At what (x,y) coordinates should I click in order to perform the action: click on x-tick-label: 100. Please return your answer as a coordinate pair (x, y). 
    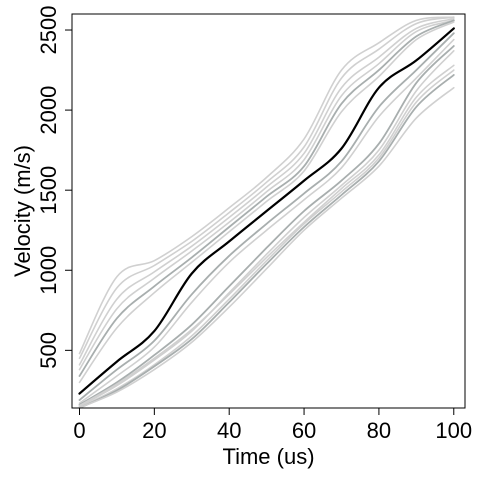
    Looking at the image, I should click on (453, 430).